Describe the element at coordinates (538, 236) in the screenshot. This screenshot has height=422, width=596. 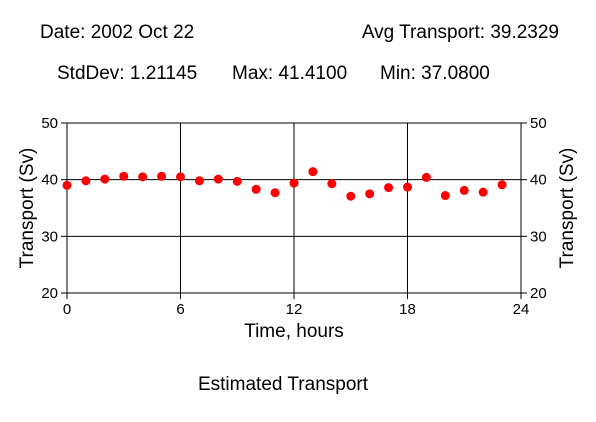
I see `y-tick-label-right: 30` at that location.